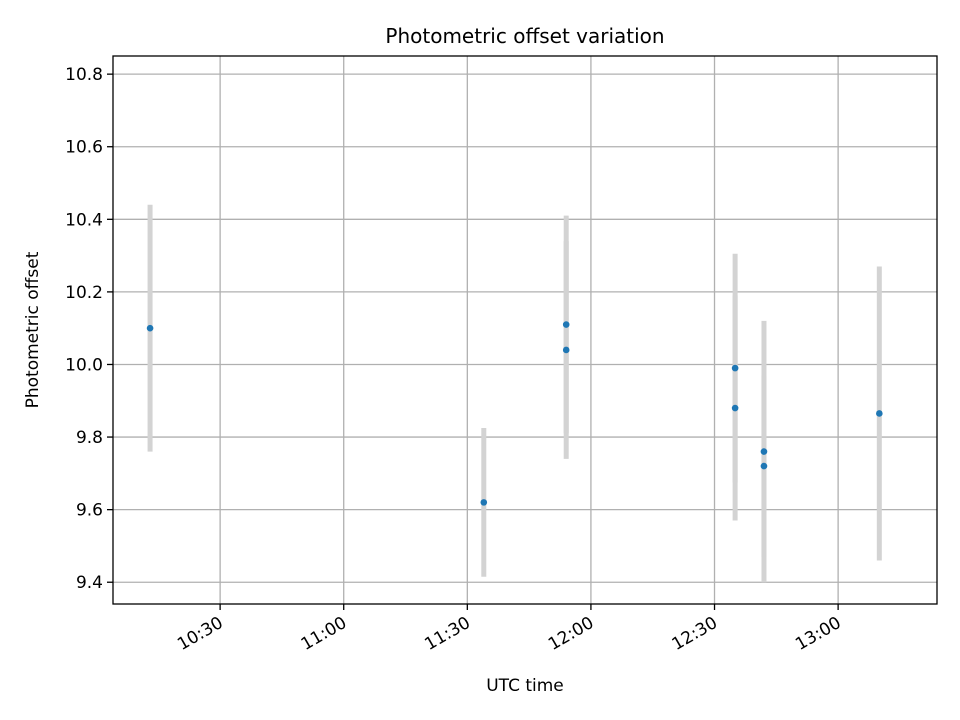  What do you see at coordinates (84, 75) in the screenshot?
I see `y-tick-label: 10.8` at bounding box center [84, 75].